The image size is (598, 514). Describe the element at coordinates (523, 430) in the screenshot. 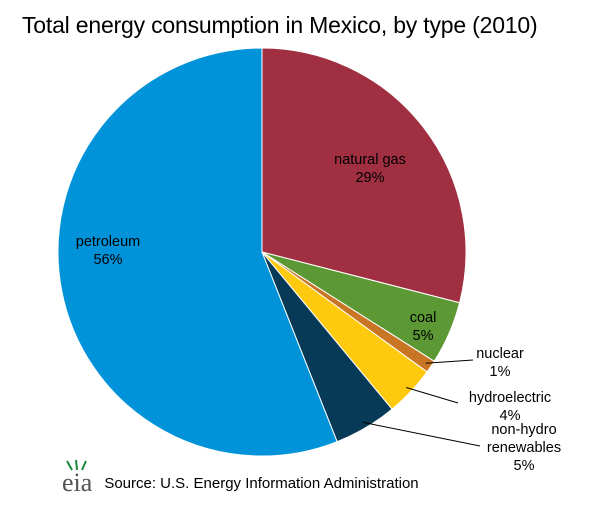

I see `slice-label-line: non-hydro` at that location.